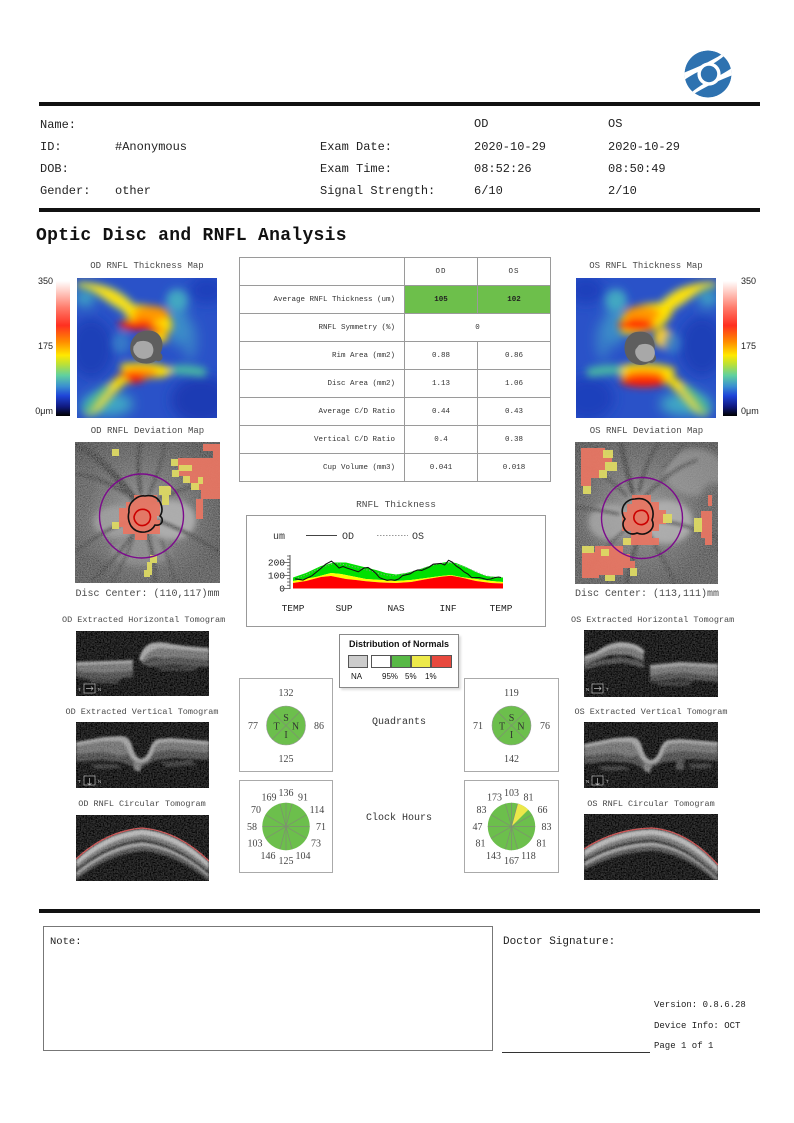 The width and height of the screenshot is (794, 1123). I want to click on svg-text: 100, so click(276, 576).